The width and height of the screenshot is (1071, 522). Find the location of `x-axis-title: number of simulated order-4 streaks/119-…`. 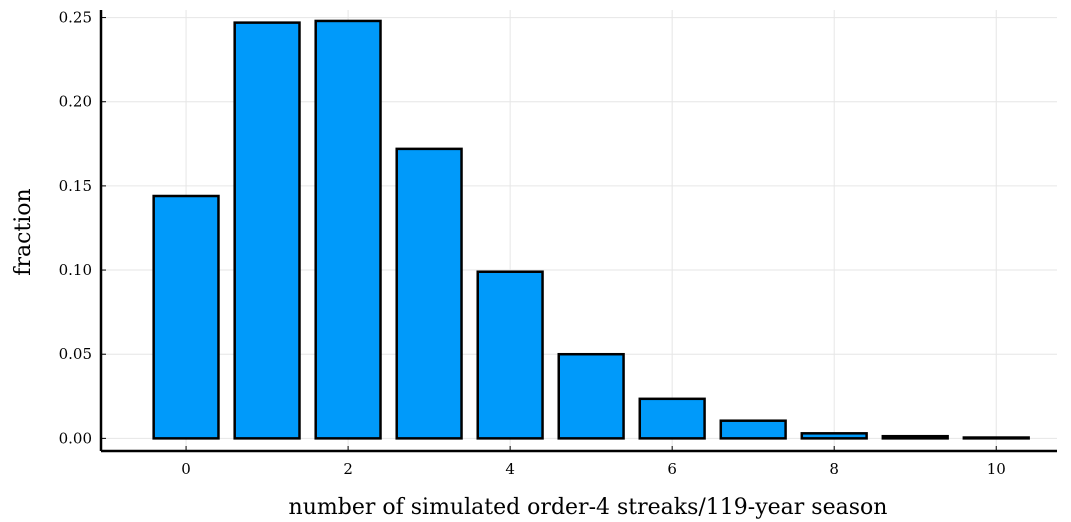

x-axis-title: number of simulated order-4 streaks/119-… is located at coordinates (588, 507).